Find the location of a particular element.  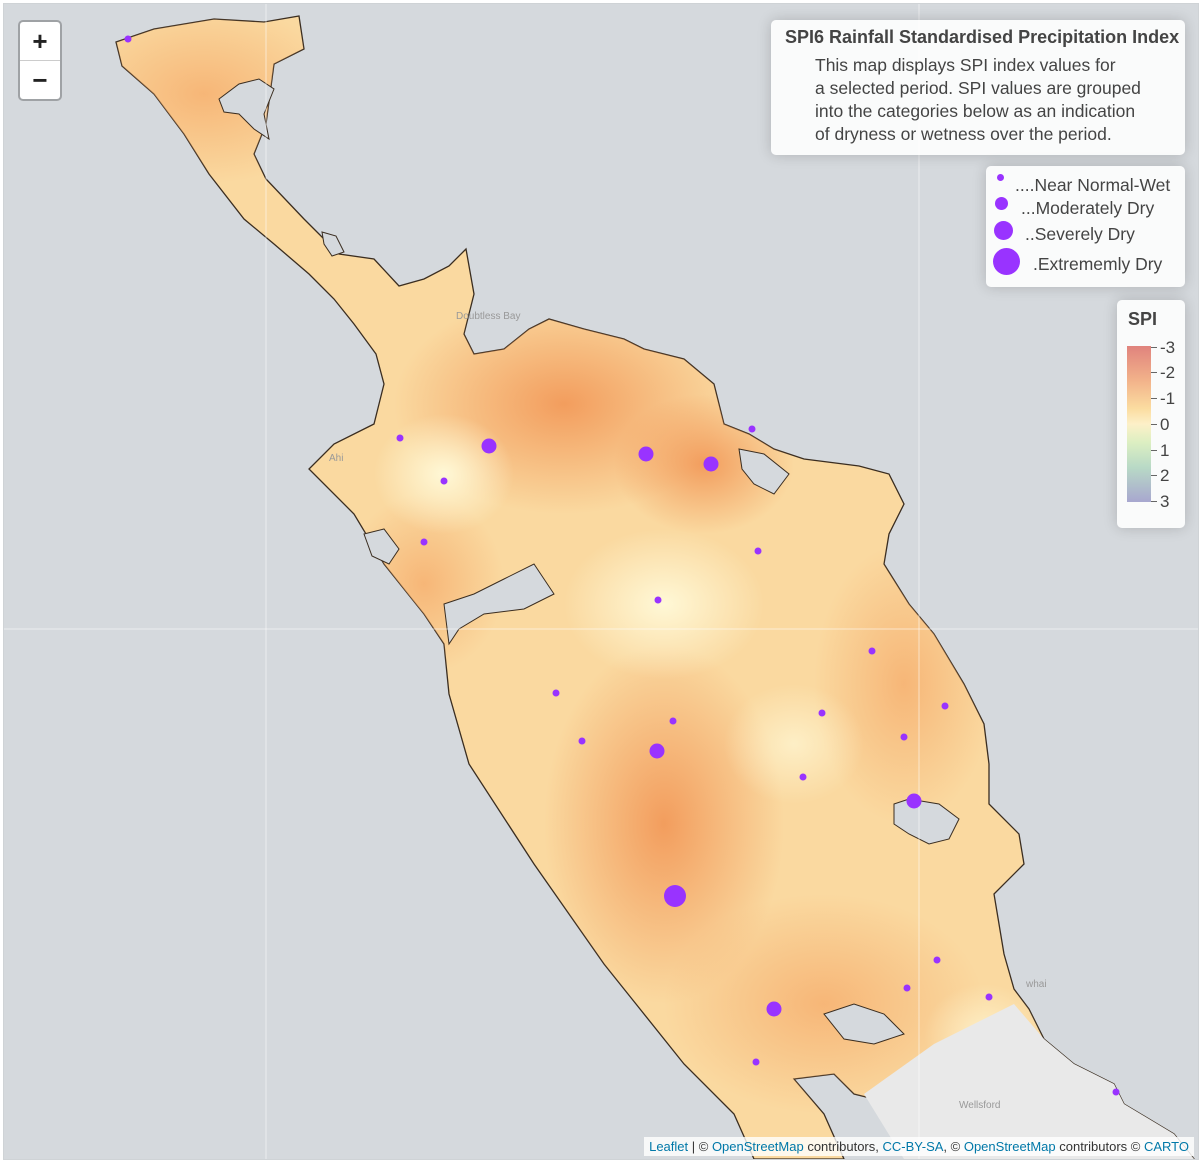

place-label-wellsford: Wellsford is located at coordinates (980, 1105).